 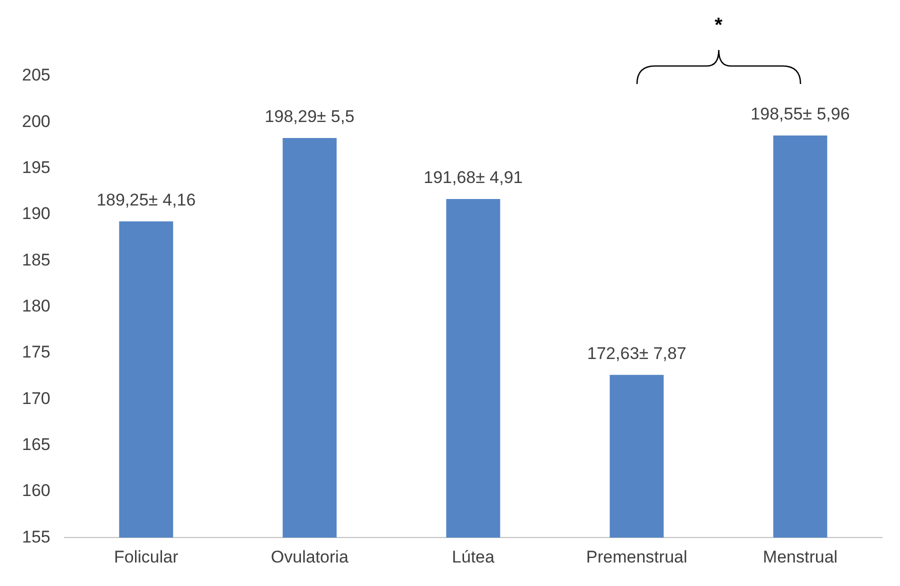 What do you see at coordinates (36, 444) in the screenshot?
I see `y-tick-label: 165` at bounding box center [36, 444].